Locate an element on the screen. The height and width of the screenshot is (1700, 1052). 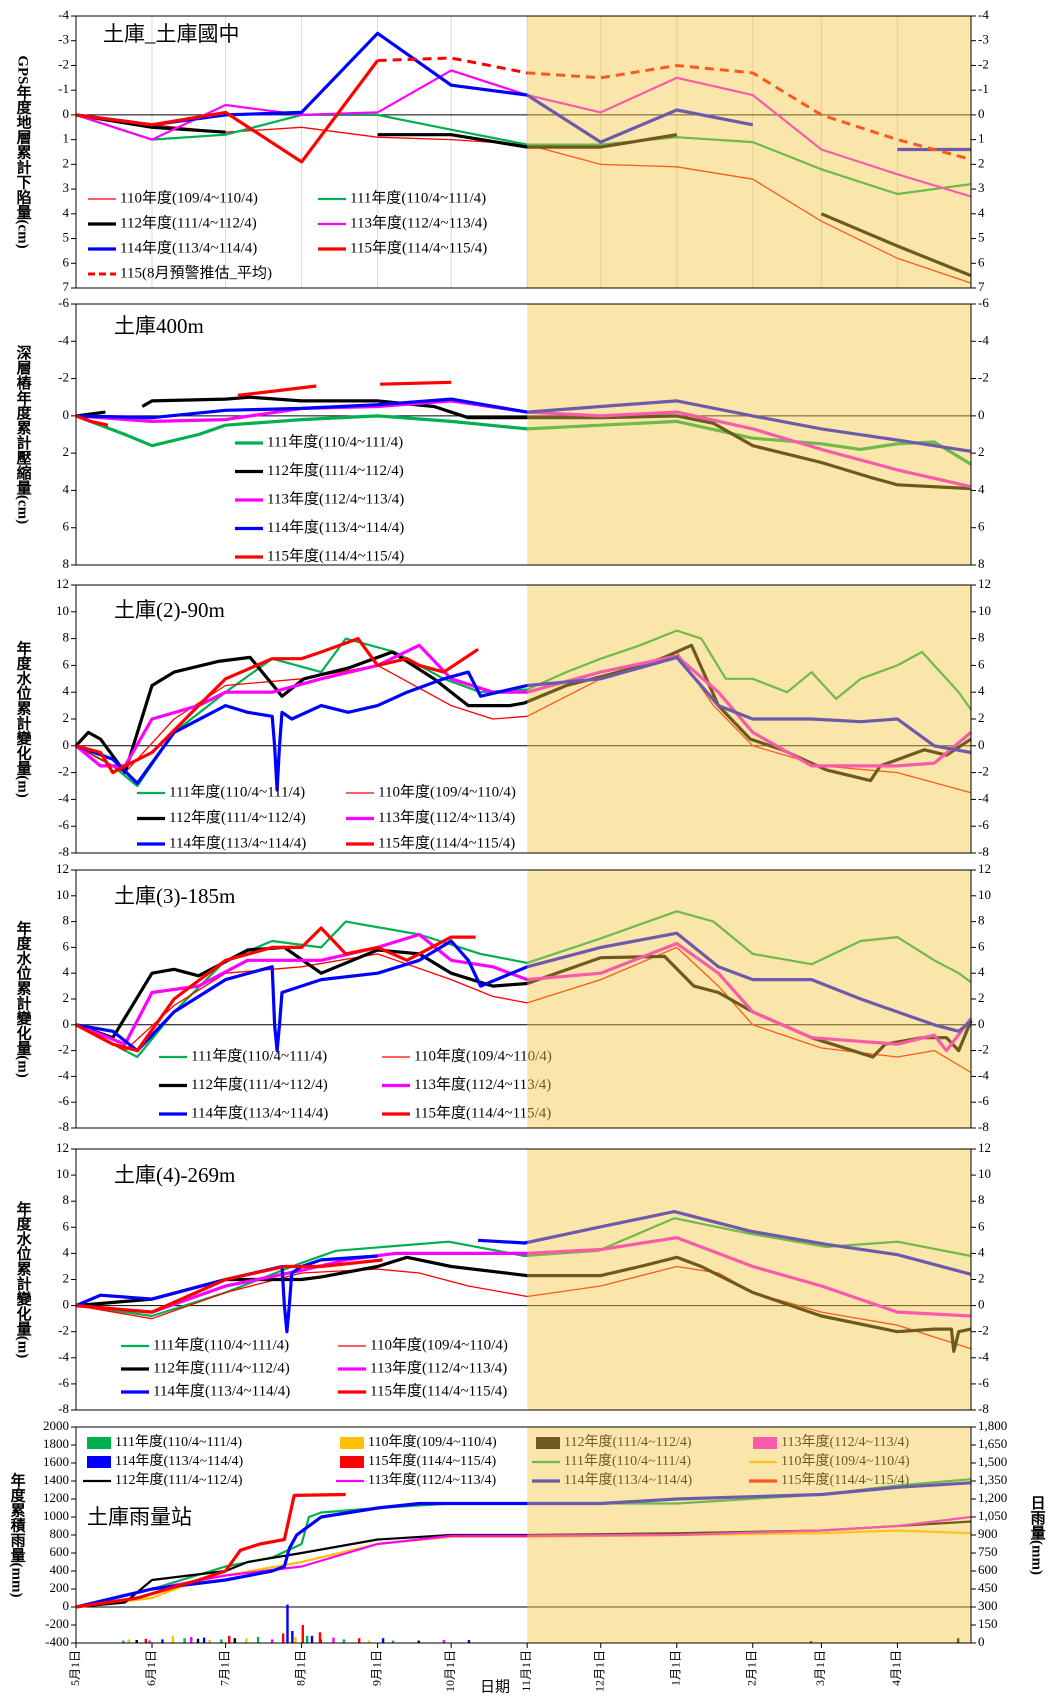
legend-swatch is located at coordinates (352, 1443).